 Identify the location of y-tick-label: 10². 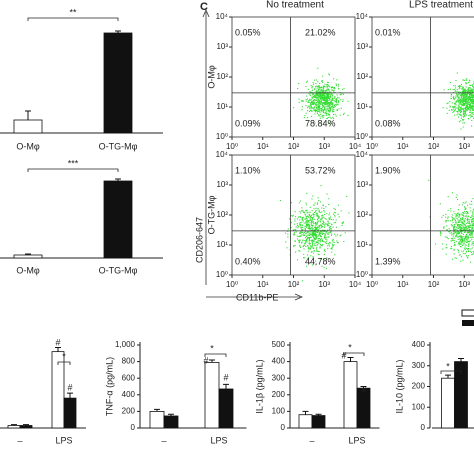
(222, 214).